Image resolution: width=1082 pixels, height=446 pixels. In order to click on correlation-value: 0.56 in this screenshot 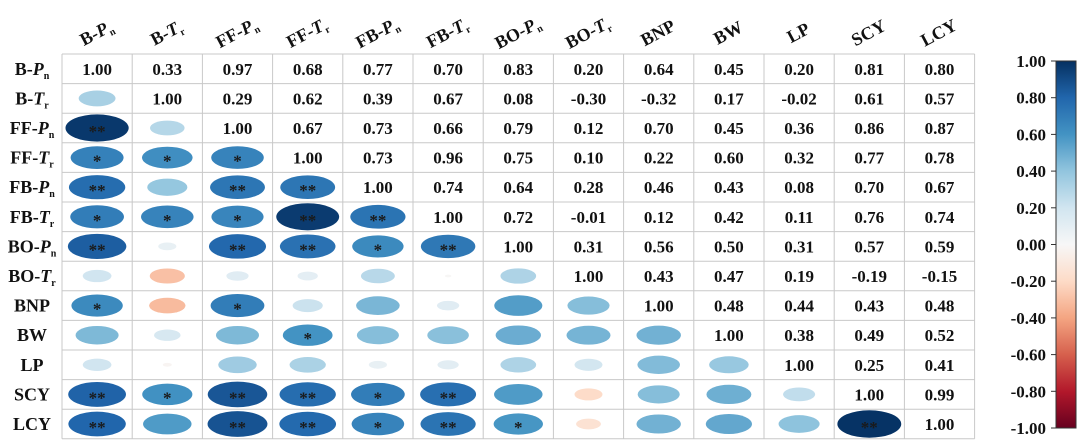, I will do `click(659, 246)`.